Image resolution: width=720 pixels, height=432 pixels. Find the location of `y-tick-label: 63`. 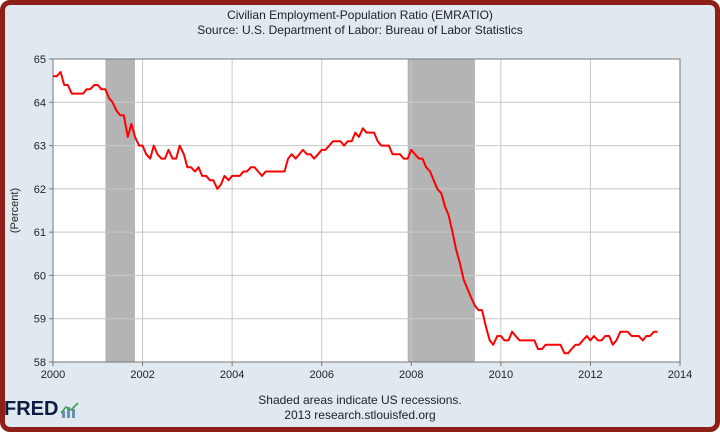

y-tick-label: 63 is located at coordinates (40, 147).